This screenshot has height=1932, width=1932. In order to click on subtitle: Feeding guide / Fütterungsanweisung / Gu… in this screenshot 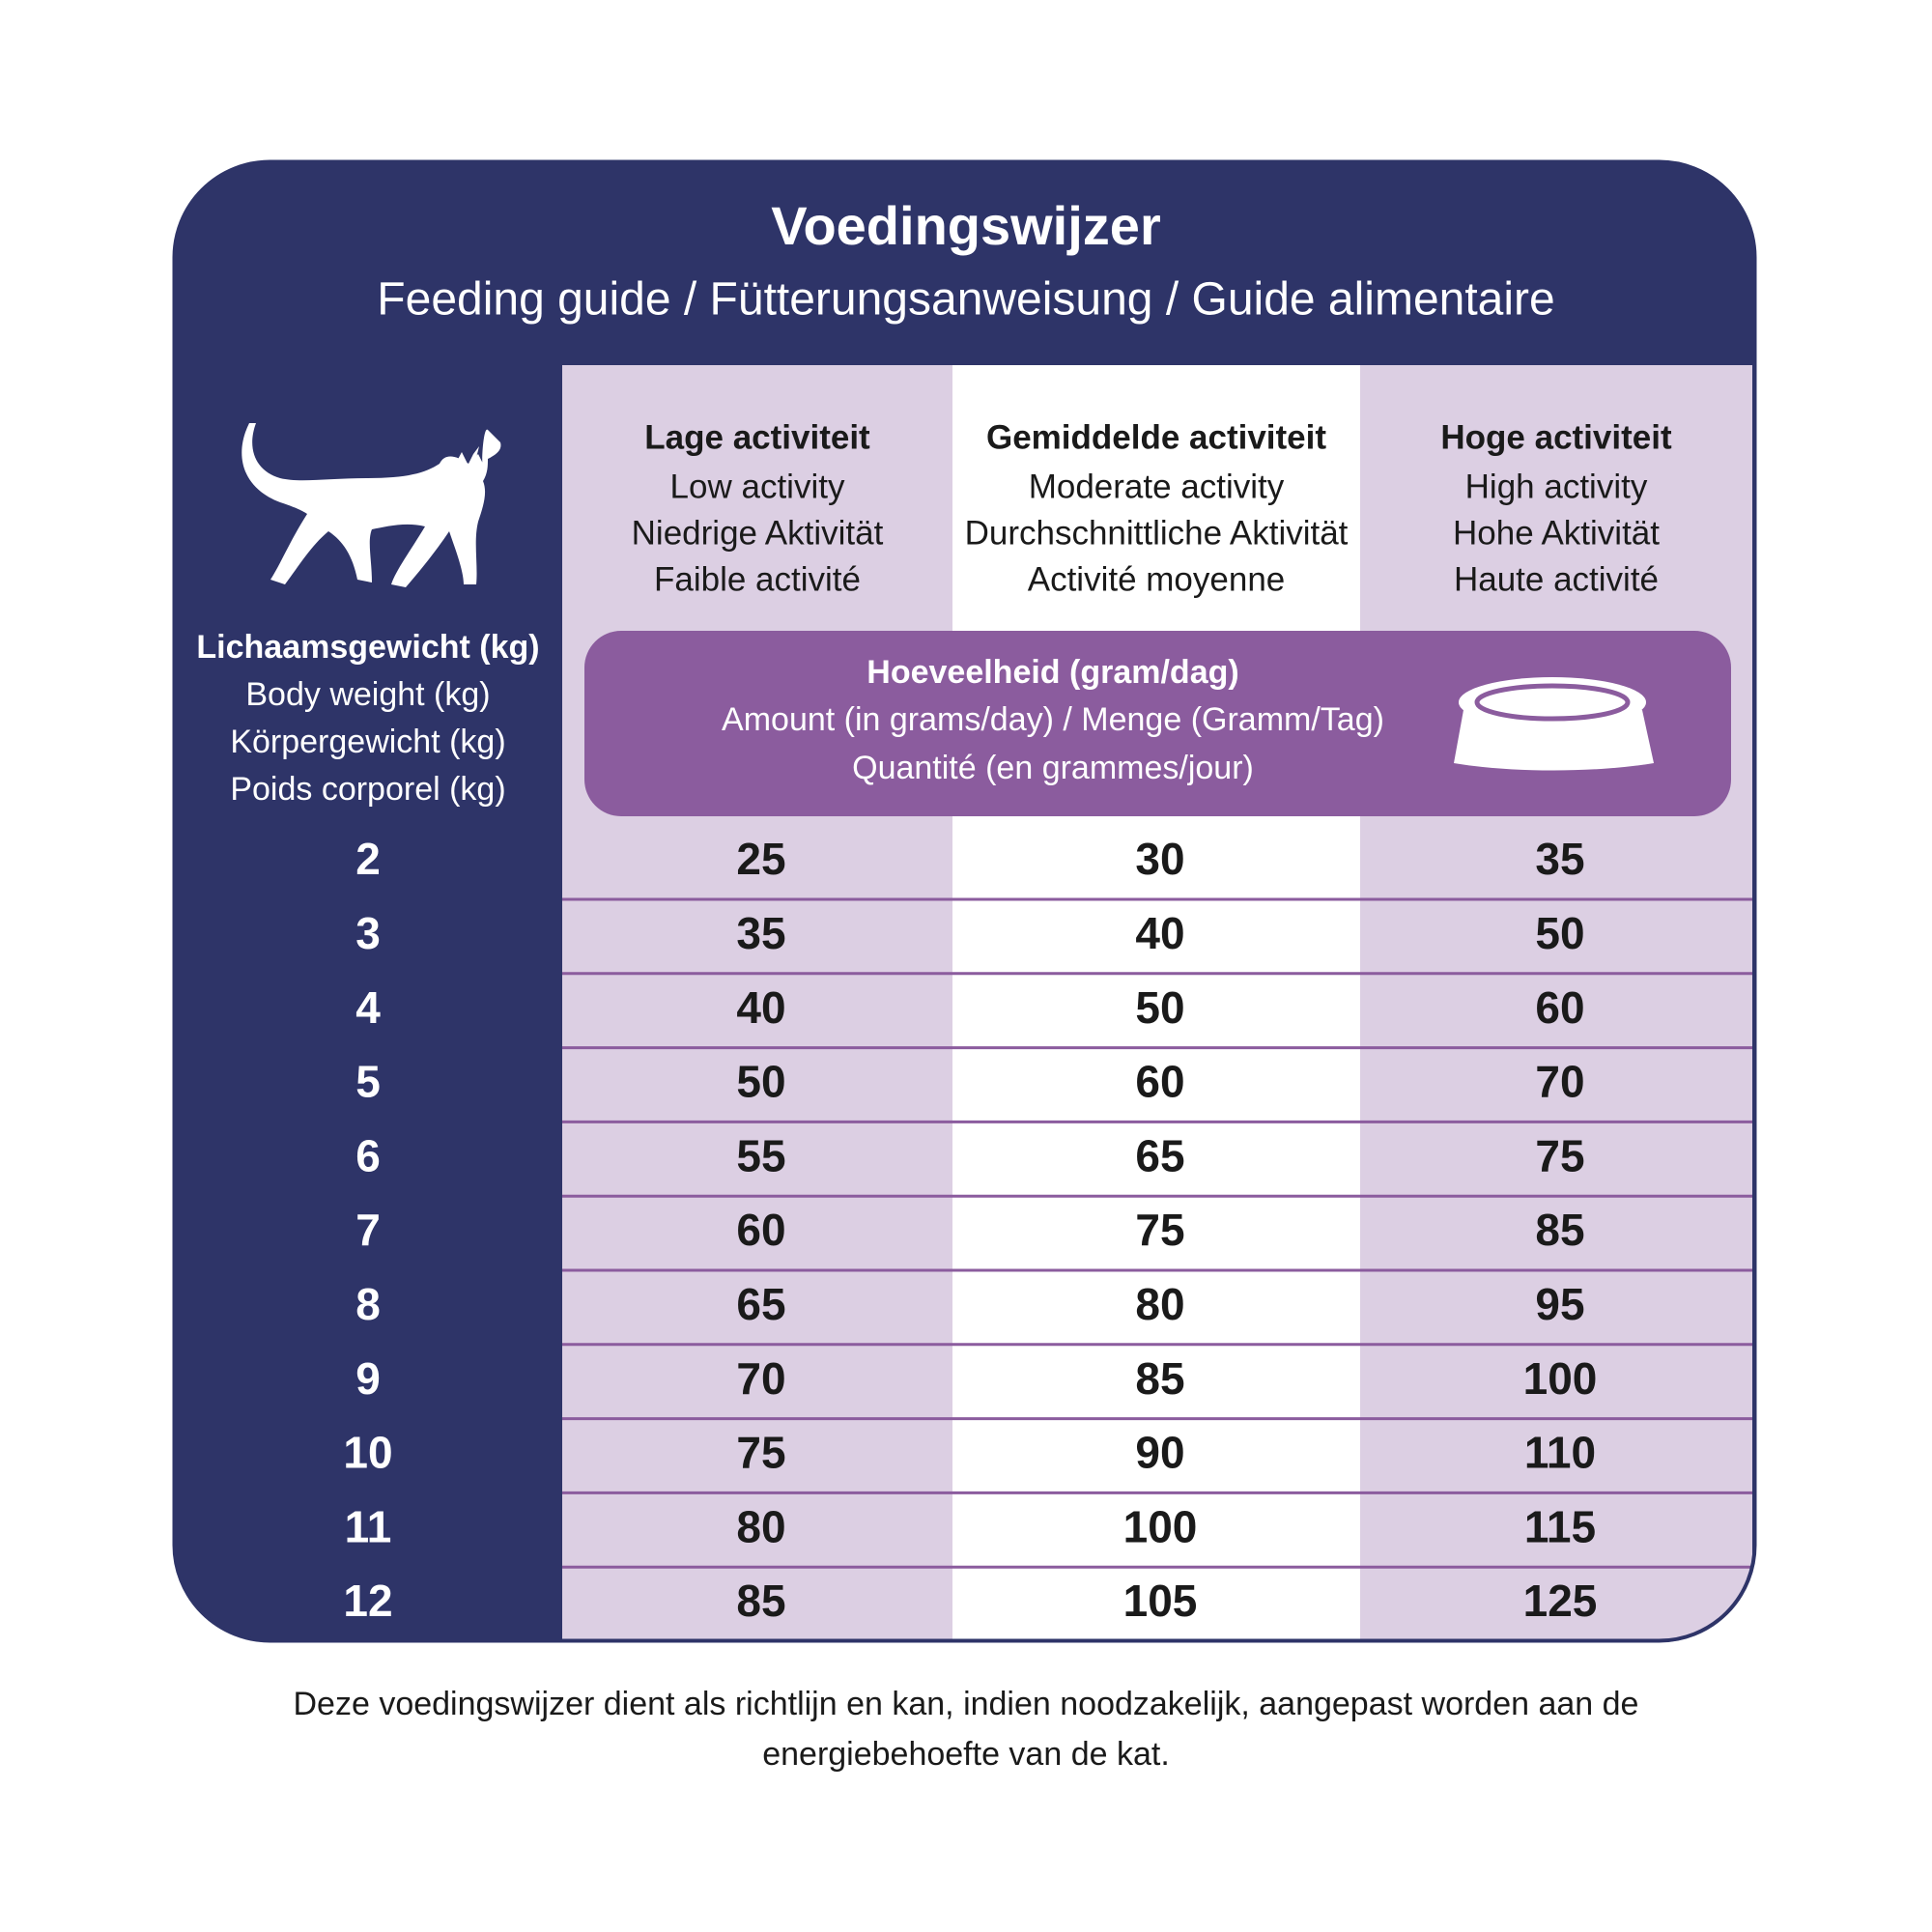, I will do `click(965, 300)`.